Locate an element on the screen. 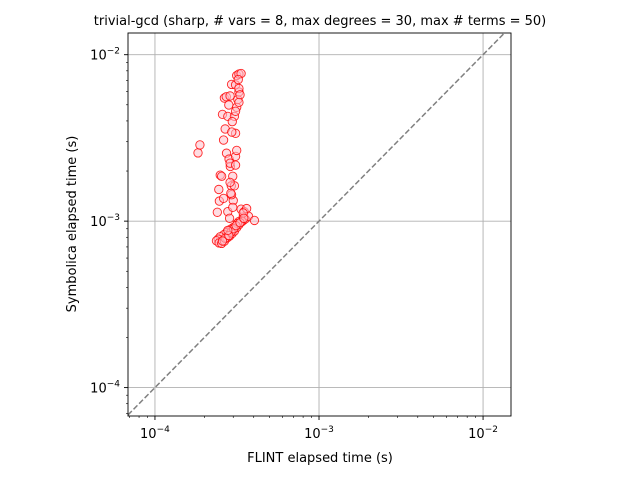  x-axis-label: FLINT elapsed time (s) is located at coordinates (320, 458).